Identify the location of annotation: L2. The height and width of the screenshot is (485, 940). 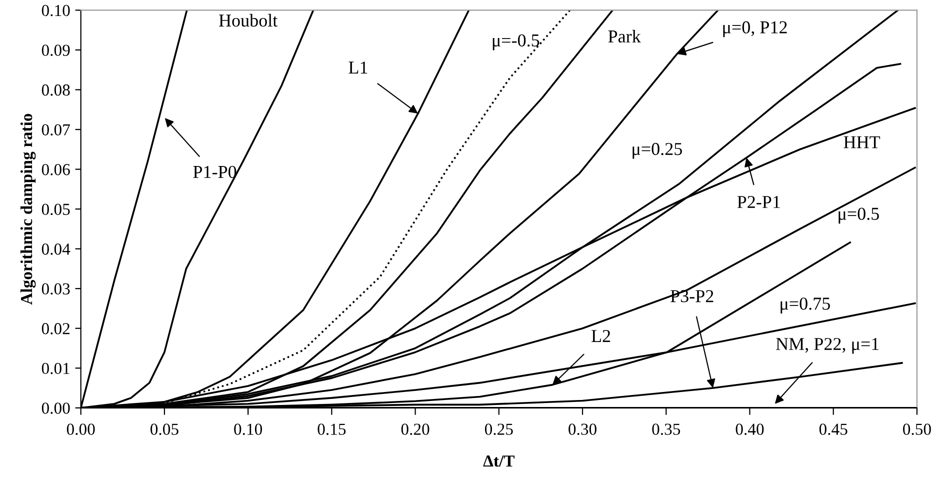
(601, 336).